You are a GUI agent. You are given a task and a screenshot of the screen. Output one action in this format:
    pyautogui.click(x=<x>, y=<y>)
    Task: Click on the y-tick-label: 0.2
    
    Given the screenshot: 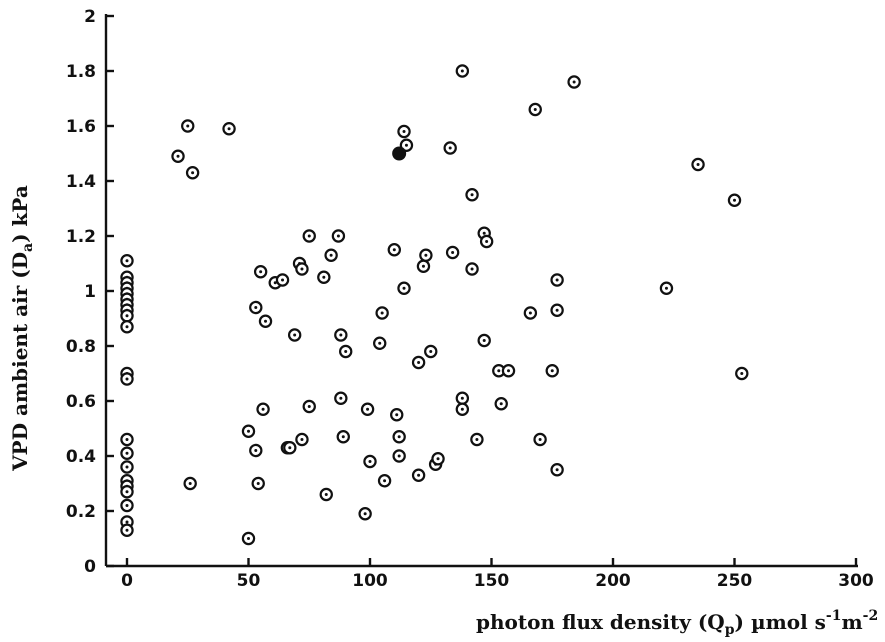 What is the action you would take?
    pyautogui.click(x=81, y=512)
    